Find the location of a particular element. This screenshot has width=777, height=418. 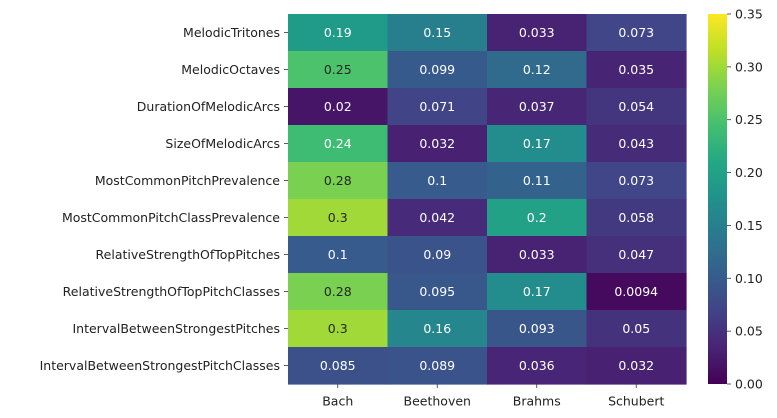

cell-value-label: 0.15 is located at coordinates (437, 32).